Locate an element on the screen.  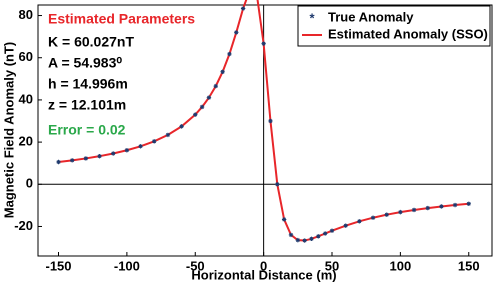
x-tick-label: 150 is located at coordinates (469, 265).